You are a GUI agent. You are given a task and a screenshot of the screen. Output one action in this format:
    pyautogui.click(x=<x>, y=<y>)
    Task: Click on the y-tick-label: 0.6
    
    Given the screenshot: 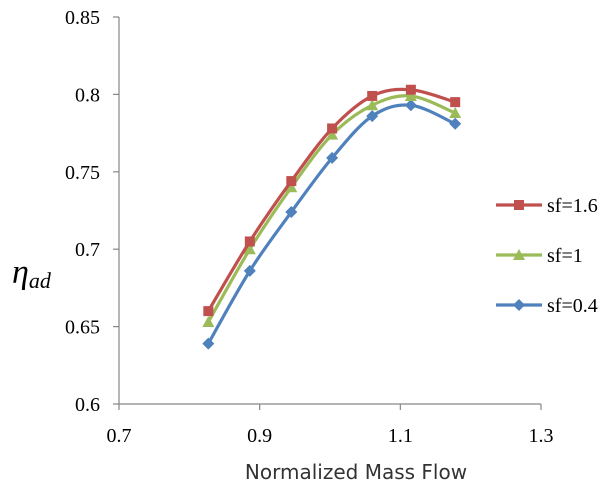 What is the action you would take?
    pyautogui.click(x=87, y=405)
    